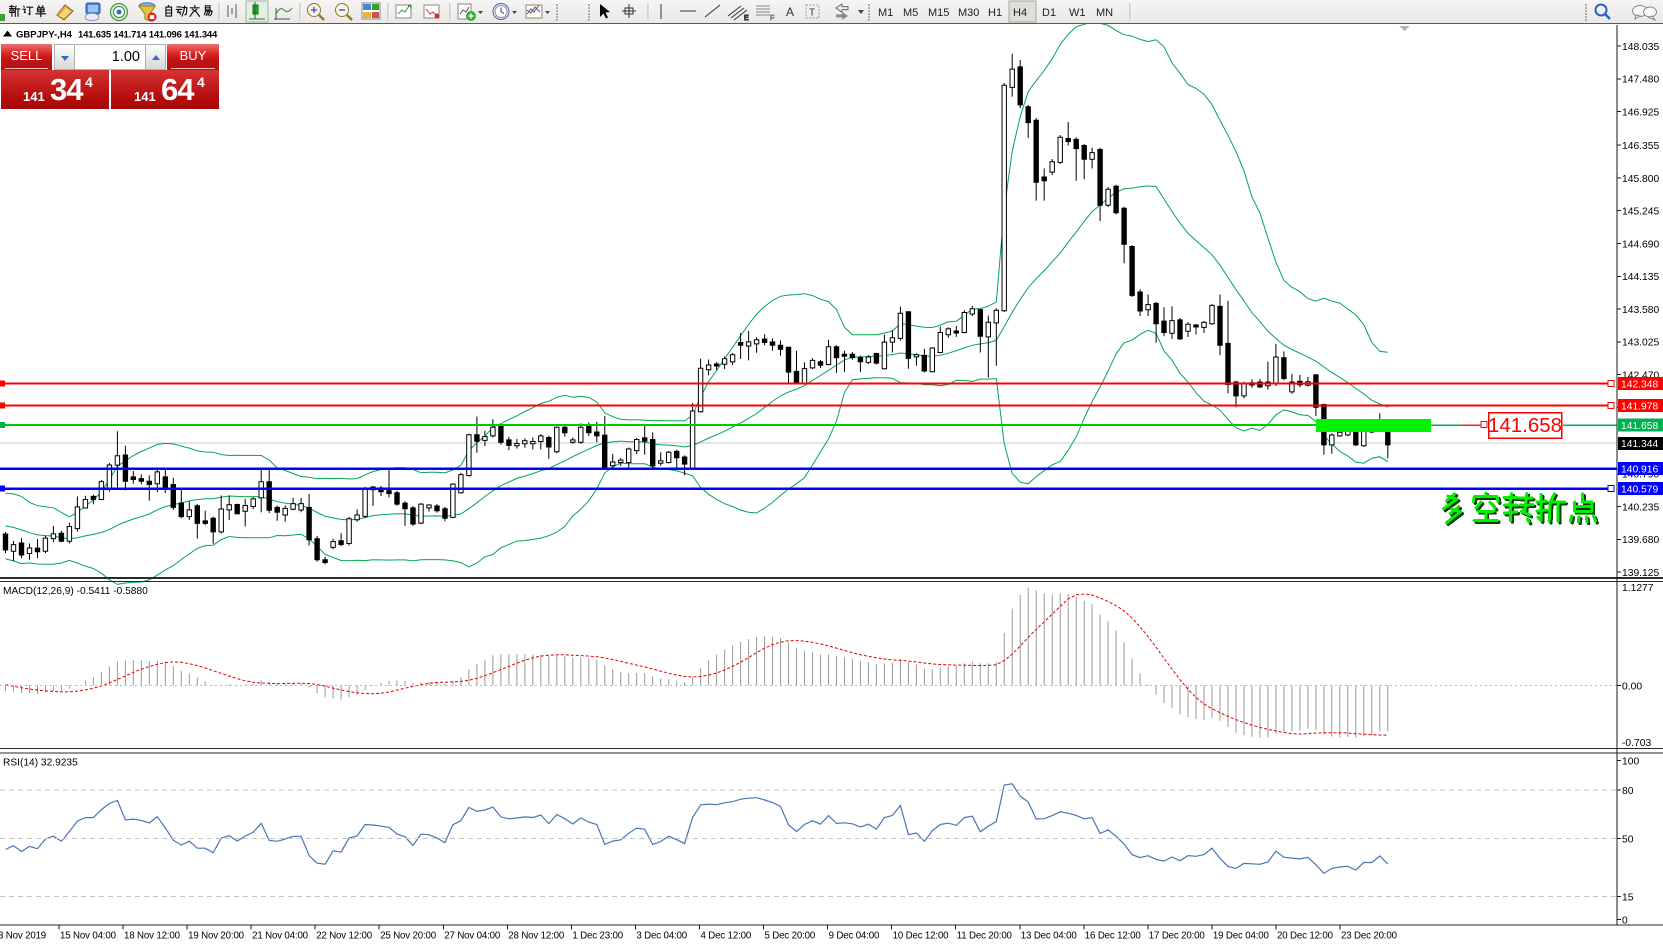 The width and height of the screenshot is (1663, 947). I want to click on svg-text: 16 Dec 12:00, so click(1113, 936).